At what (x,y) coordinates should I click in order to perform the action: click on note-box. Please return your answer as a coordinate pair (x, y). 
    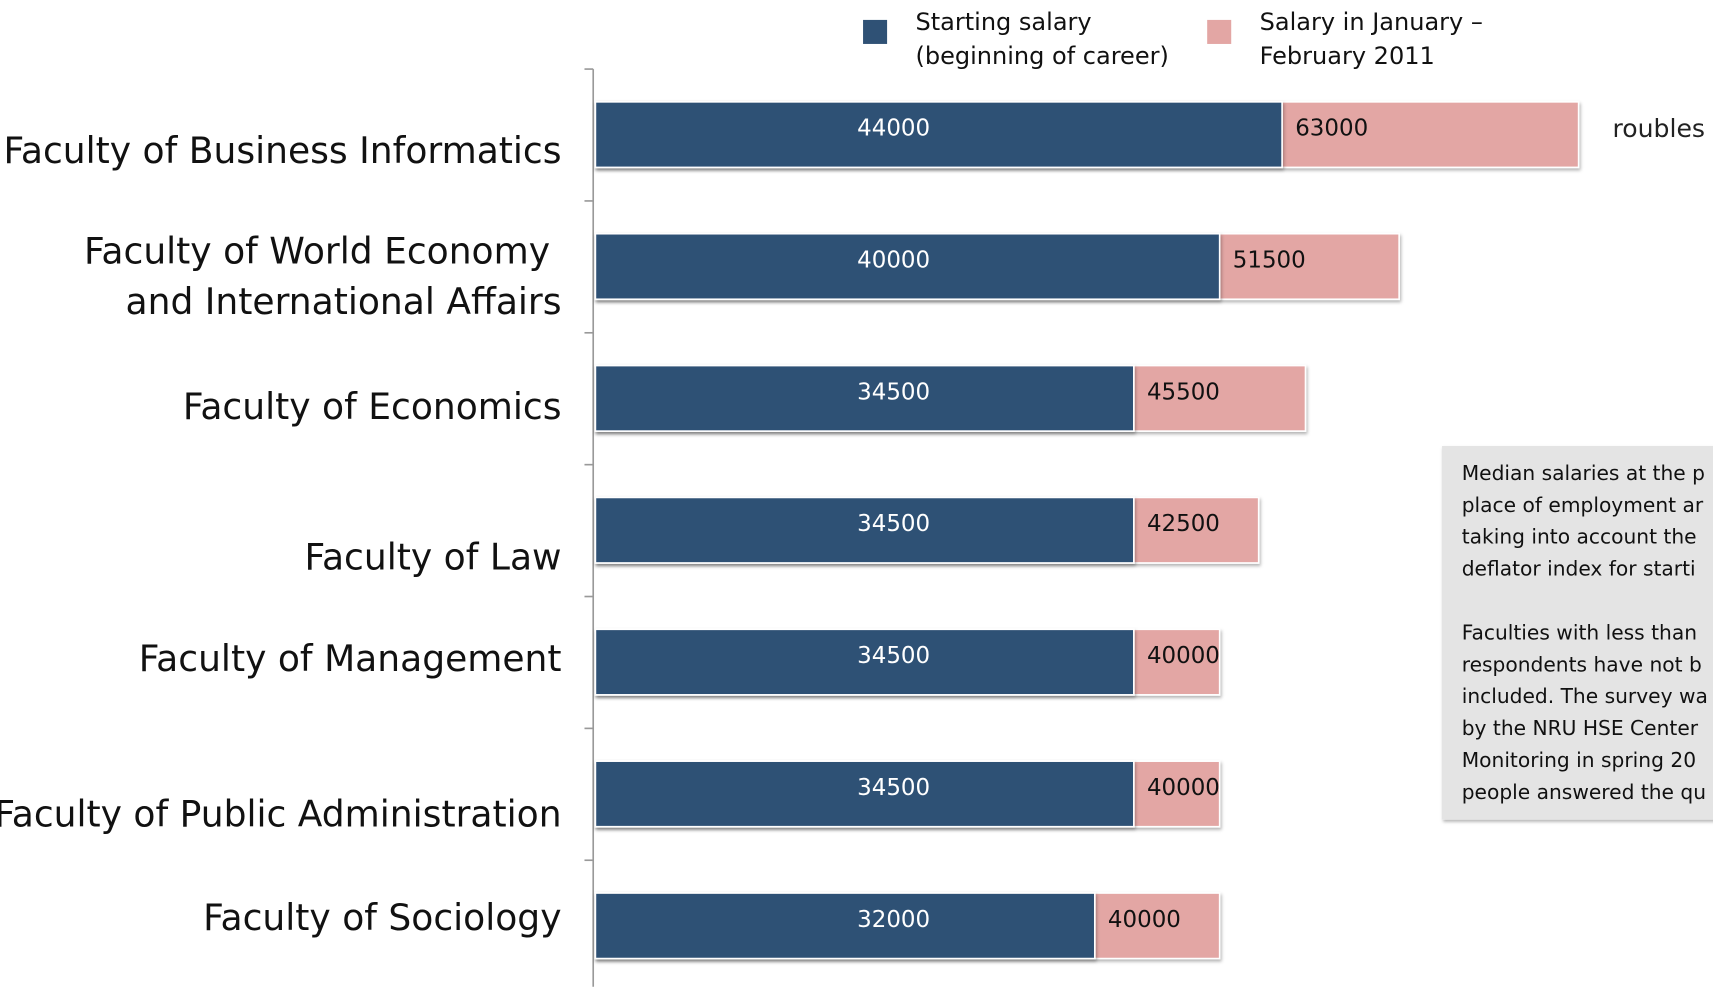
    Looking at the image, I should click on (1577, 632).